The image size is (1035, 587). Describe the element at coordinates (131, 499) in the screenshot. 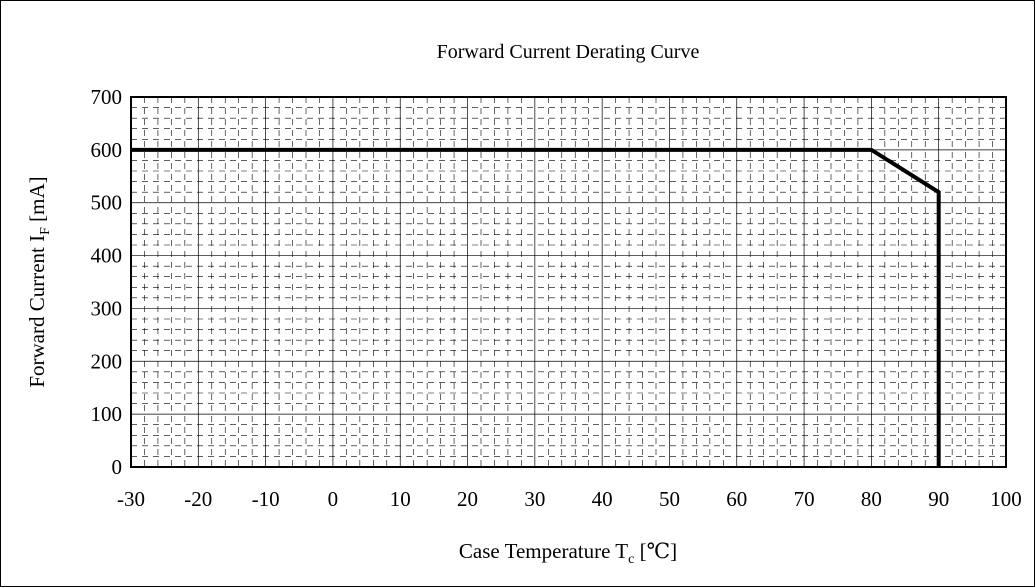

I see `x-tick-label: -30` at that location.